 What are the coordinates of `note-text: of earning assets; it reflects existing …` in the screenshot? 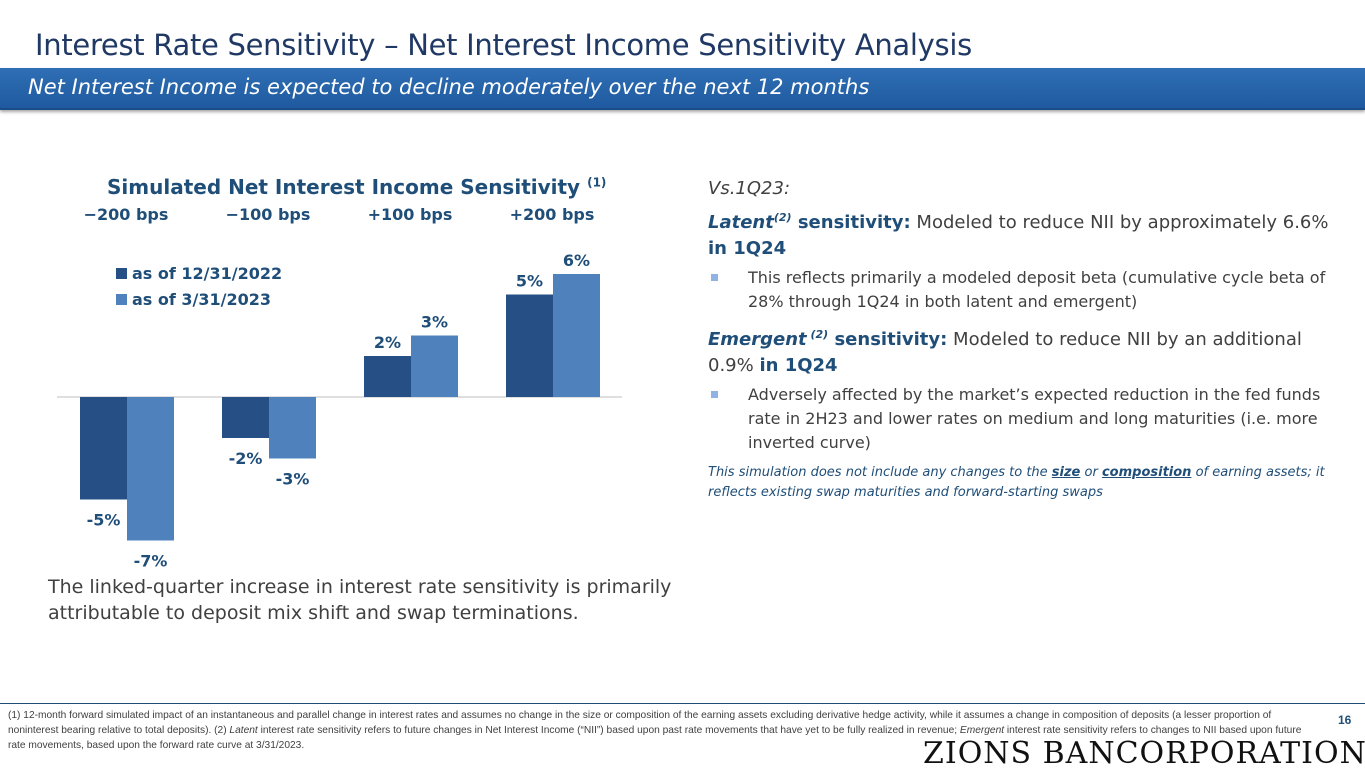 It's located at (1016, 482).